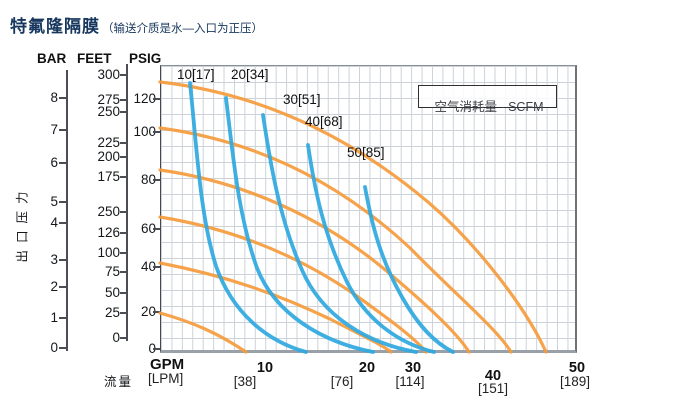 This screenshot has height=408, width=673. I want to click on feet-tick-label: 225, so click(108, 142).